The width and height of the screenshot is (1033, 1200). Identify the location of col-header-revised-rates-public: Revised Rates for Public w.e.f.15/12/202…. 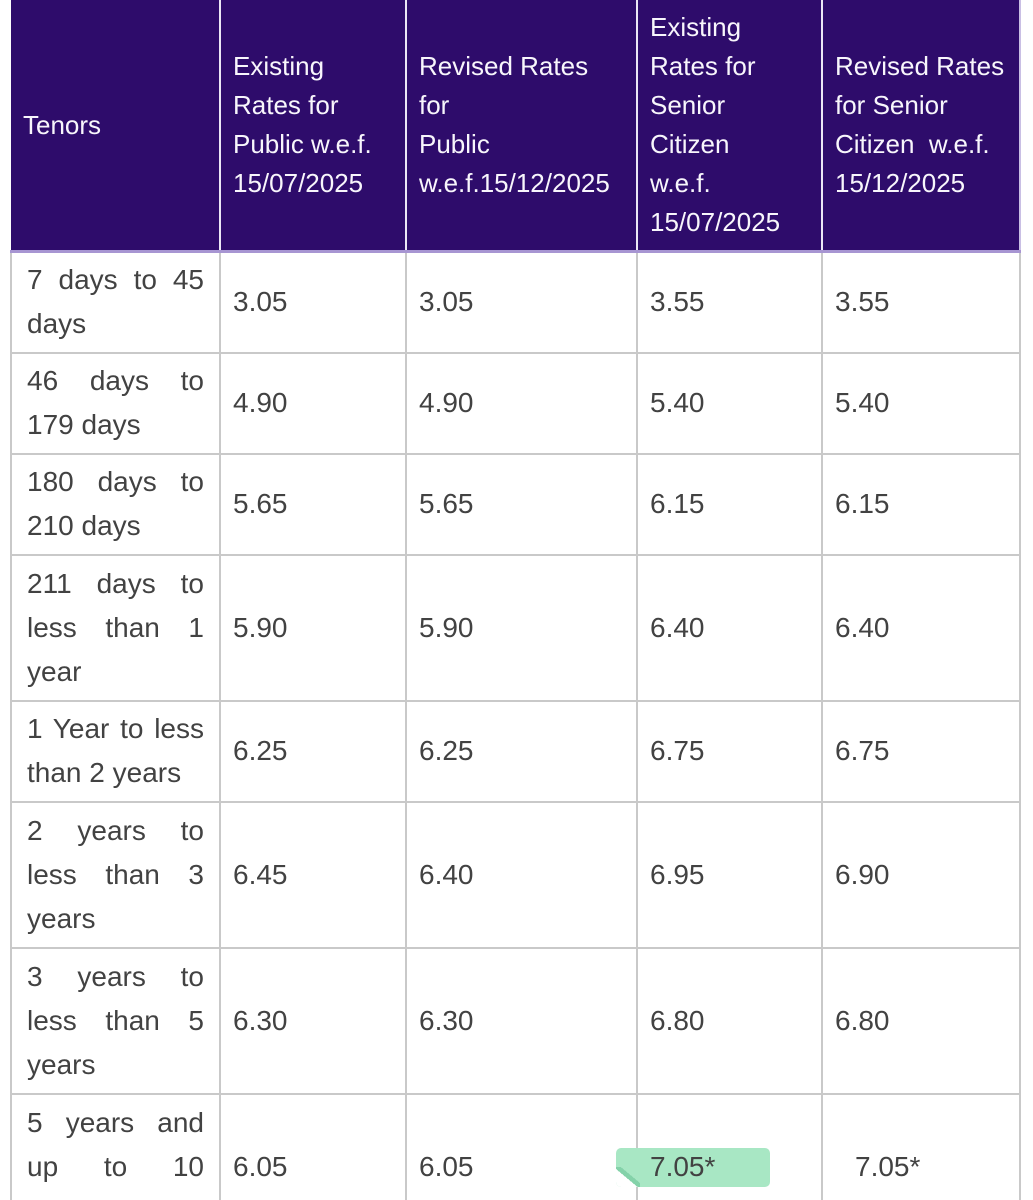
(522, 126).